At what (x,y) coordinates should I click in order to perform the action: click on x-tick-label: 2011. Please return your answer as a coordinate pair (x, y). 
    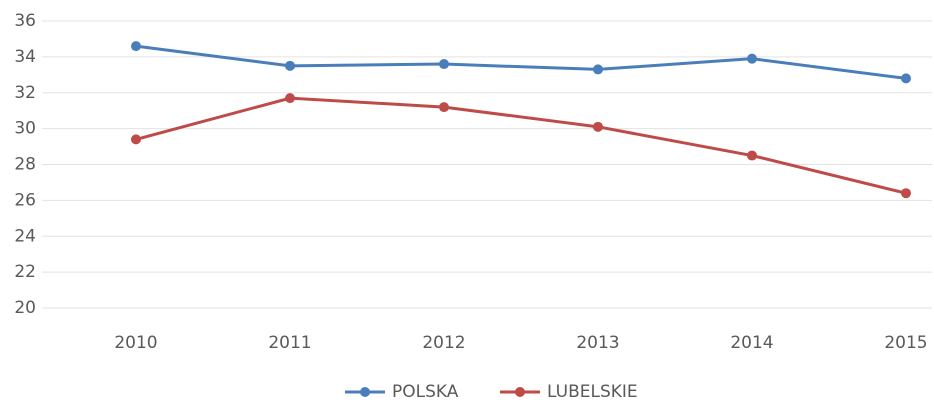
    Looking at the image, I should click on (289, 343).